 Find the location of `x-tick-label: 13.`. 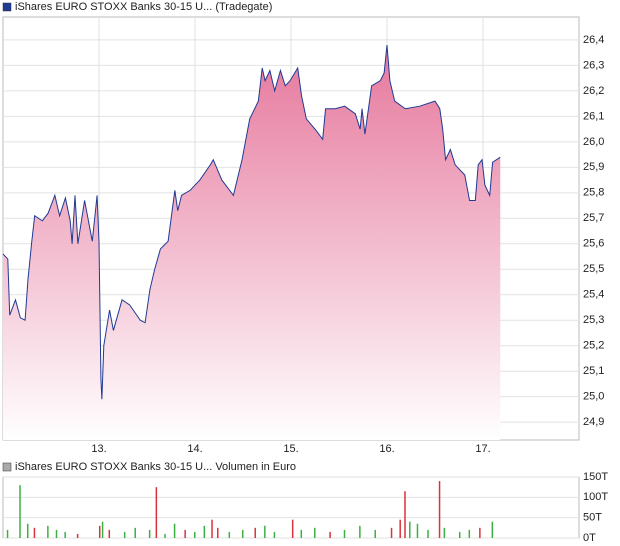

x-tick-label: 13. is located at coordinates (98, 449).